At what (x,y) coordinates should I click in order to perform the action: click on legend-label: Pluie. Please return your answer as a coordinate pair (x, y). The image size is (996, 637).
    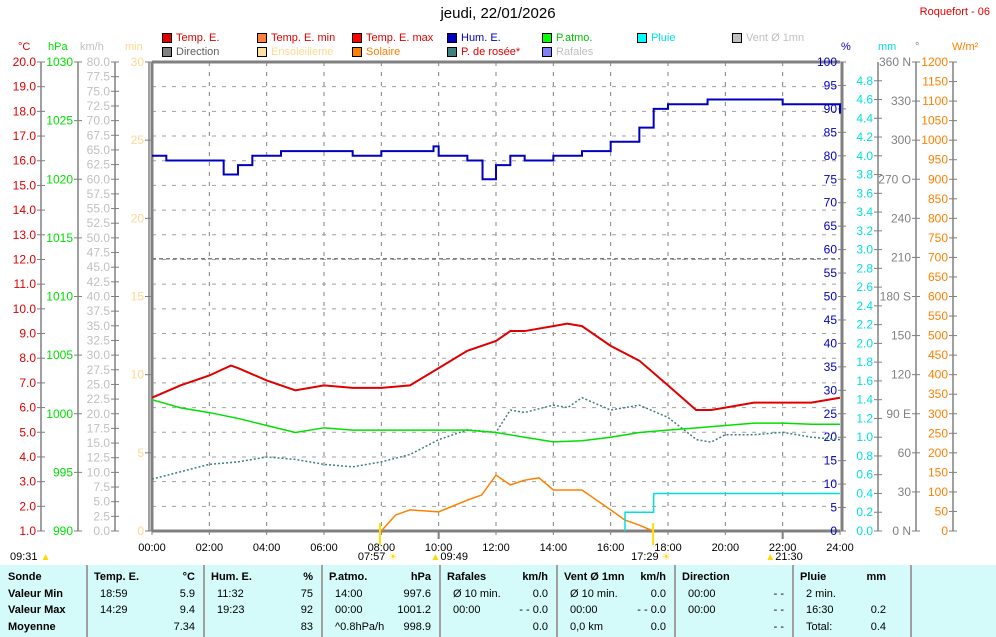
    Looking at the image, I should click on (663, 38).